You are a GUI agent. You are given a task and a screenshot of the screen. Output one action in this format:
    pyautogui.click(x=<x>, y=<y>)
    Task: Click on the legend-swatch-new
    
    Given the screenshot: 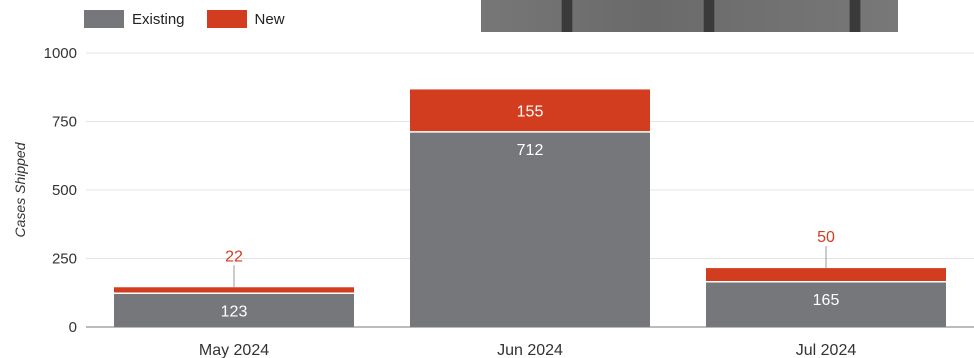 What is the action you would take?
    pyautogui.click(x=226, y=19)
    